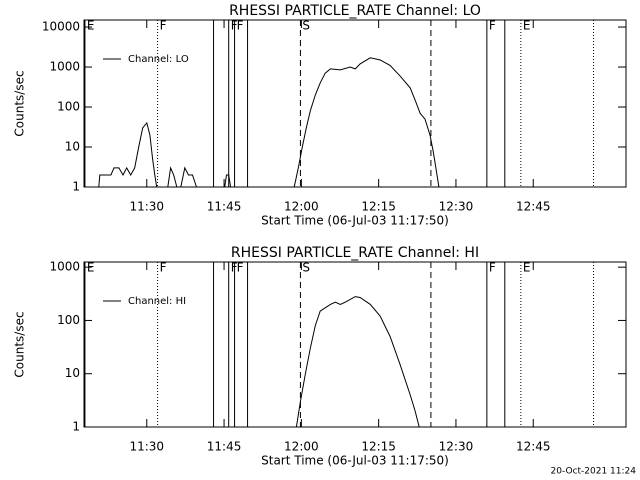 Image resolution: width=640 pixels, height=480 pixels. What do you see at coordinates (61, 27) in the screenshot?
I see `y-tick-label: 10000` at bounding box center [61, 27].